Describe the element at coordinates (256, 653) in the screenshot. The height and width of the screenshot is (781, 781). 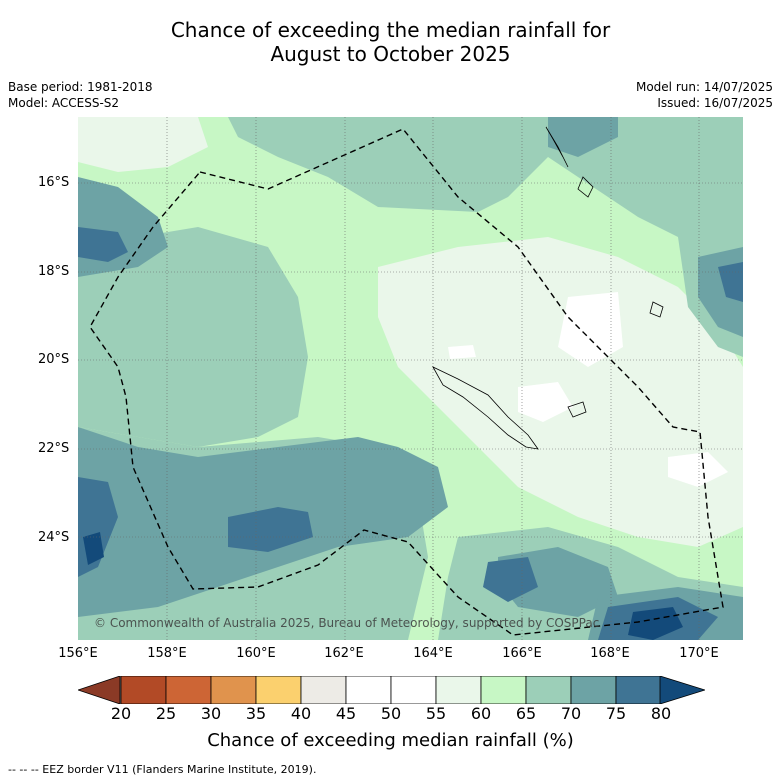
I see `lon-label-160e: 160°E` at that location.